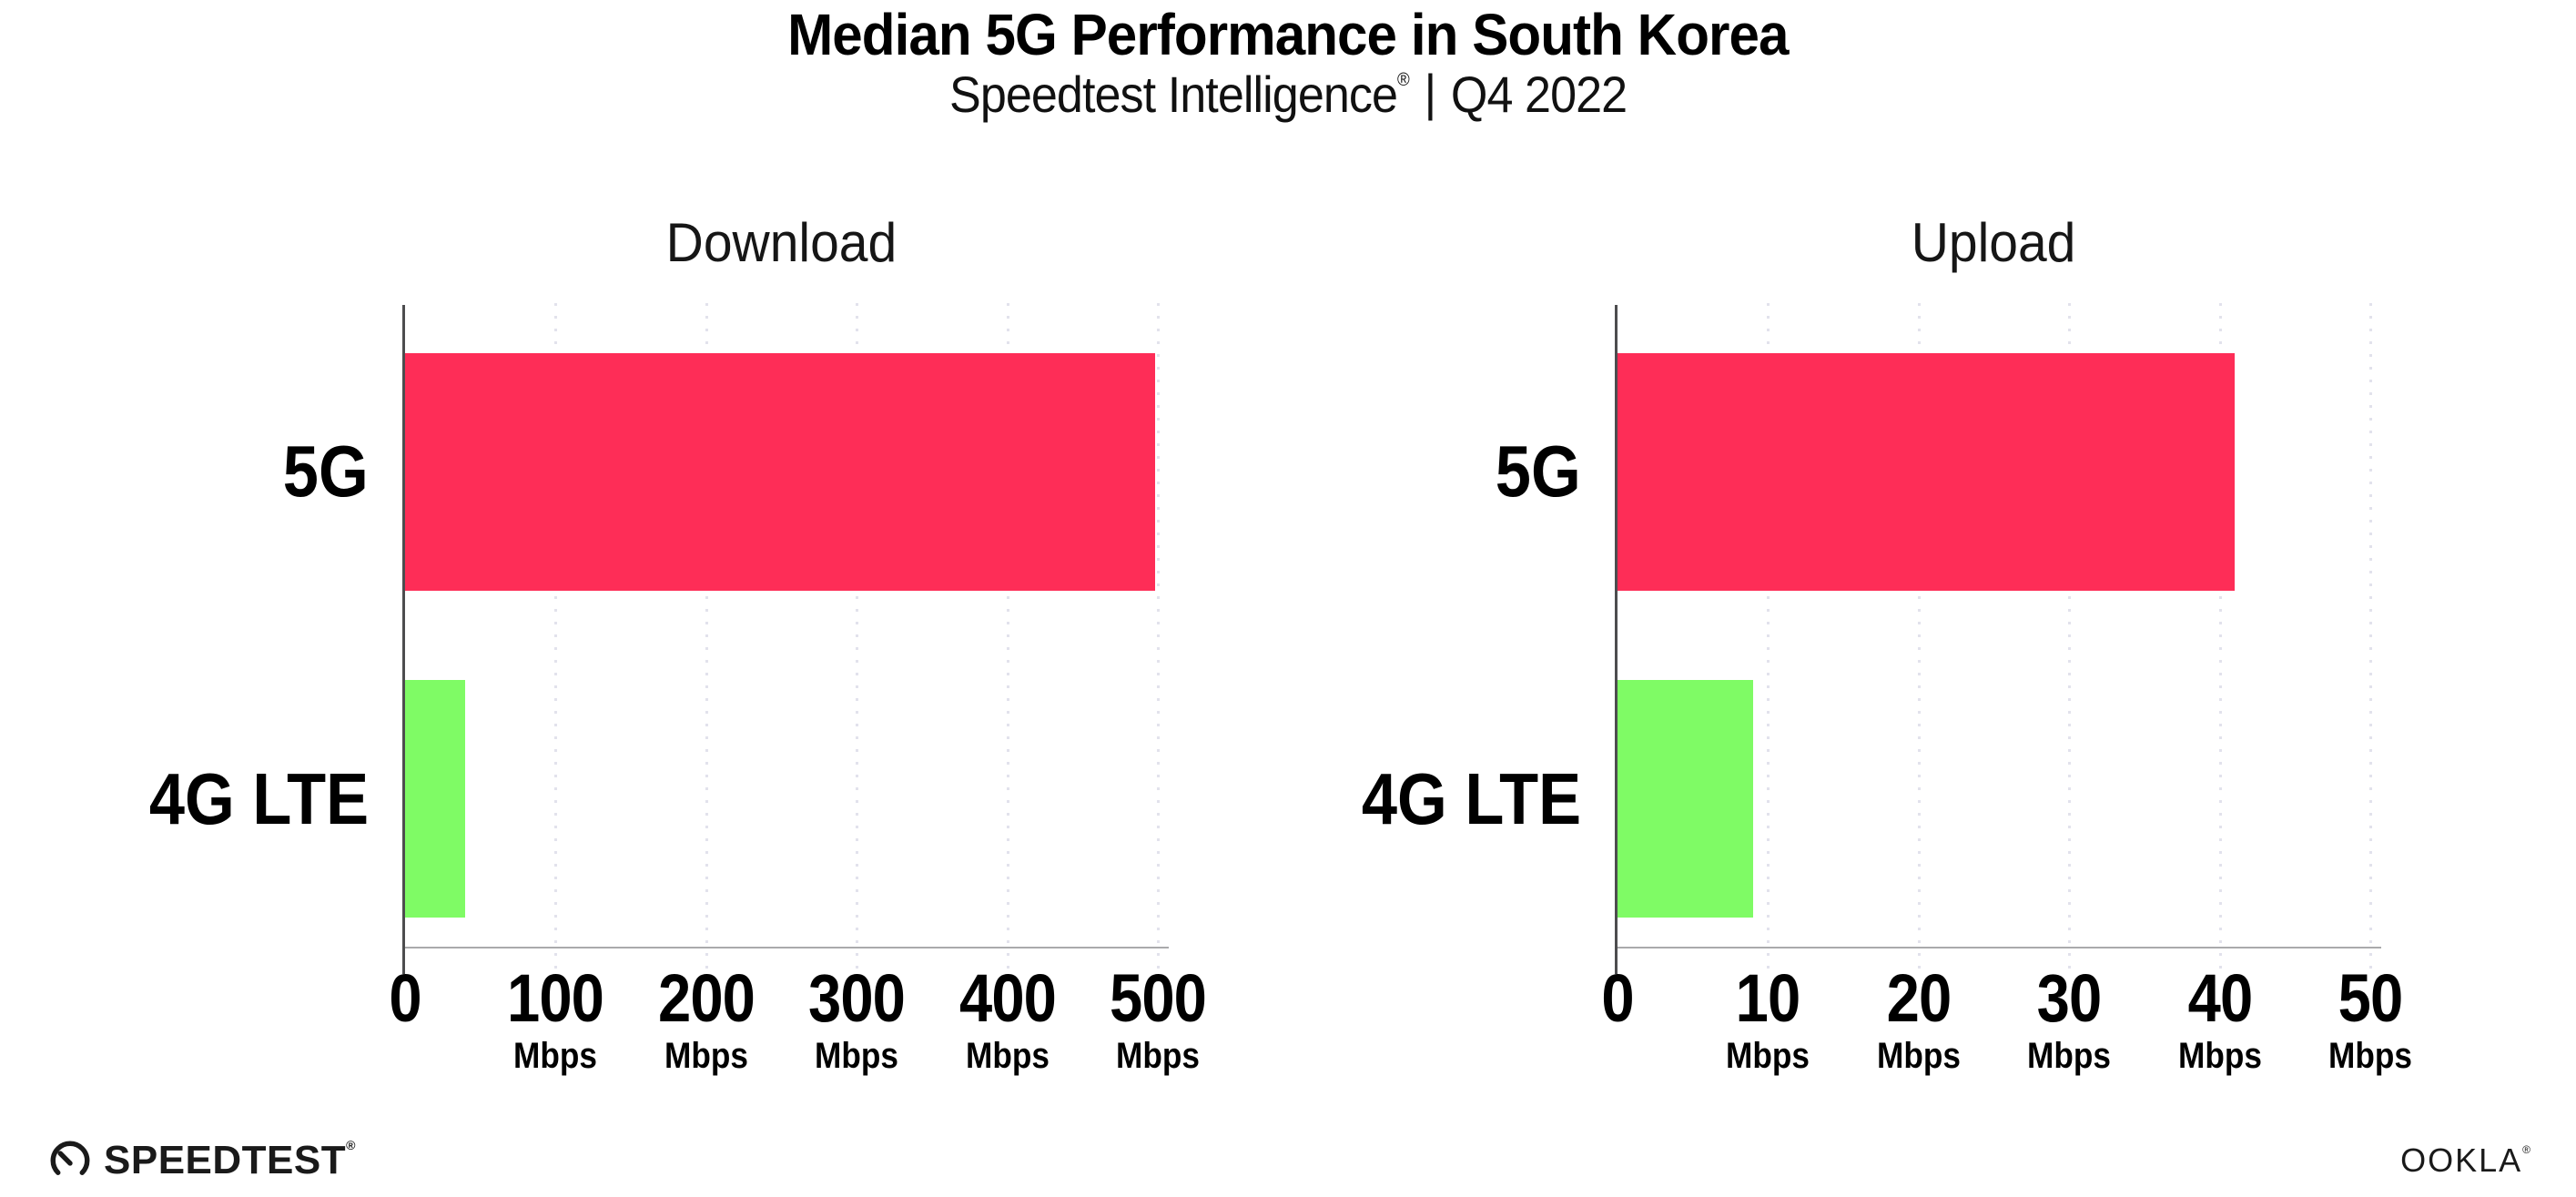 The image size is (2576, 1197). I want to click on chart-title-row: Upload, so click(1994, 244).